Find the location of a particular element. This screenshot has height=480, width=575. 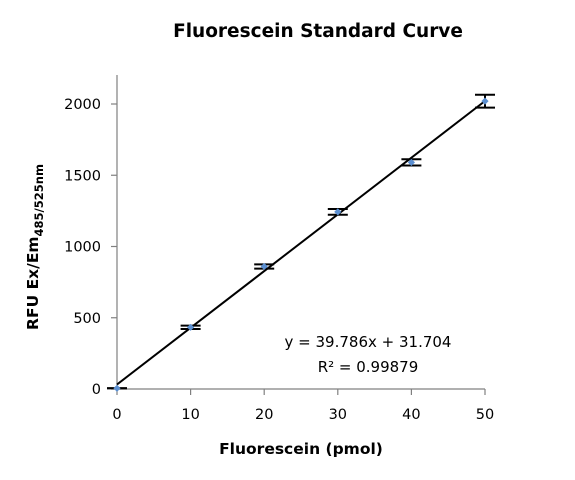

y-axis-title: RFU Ex/Em is located at coordinates (33, 283).